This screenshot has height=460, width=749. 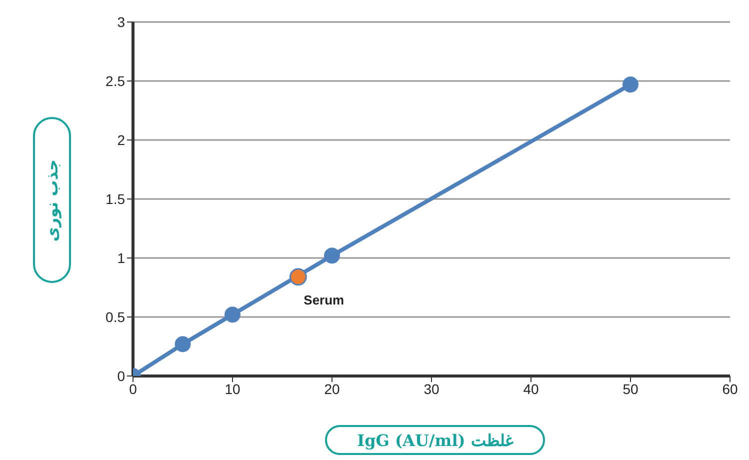 I want to click on x-tick-label: 20, so click(x=332, y=388).